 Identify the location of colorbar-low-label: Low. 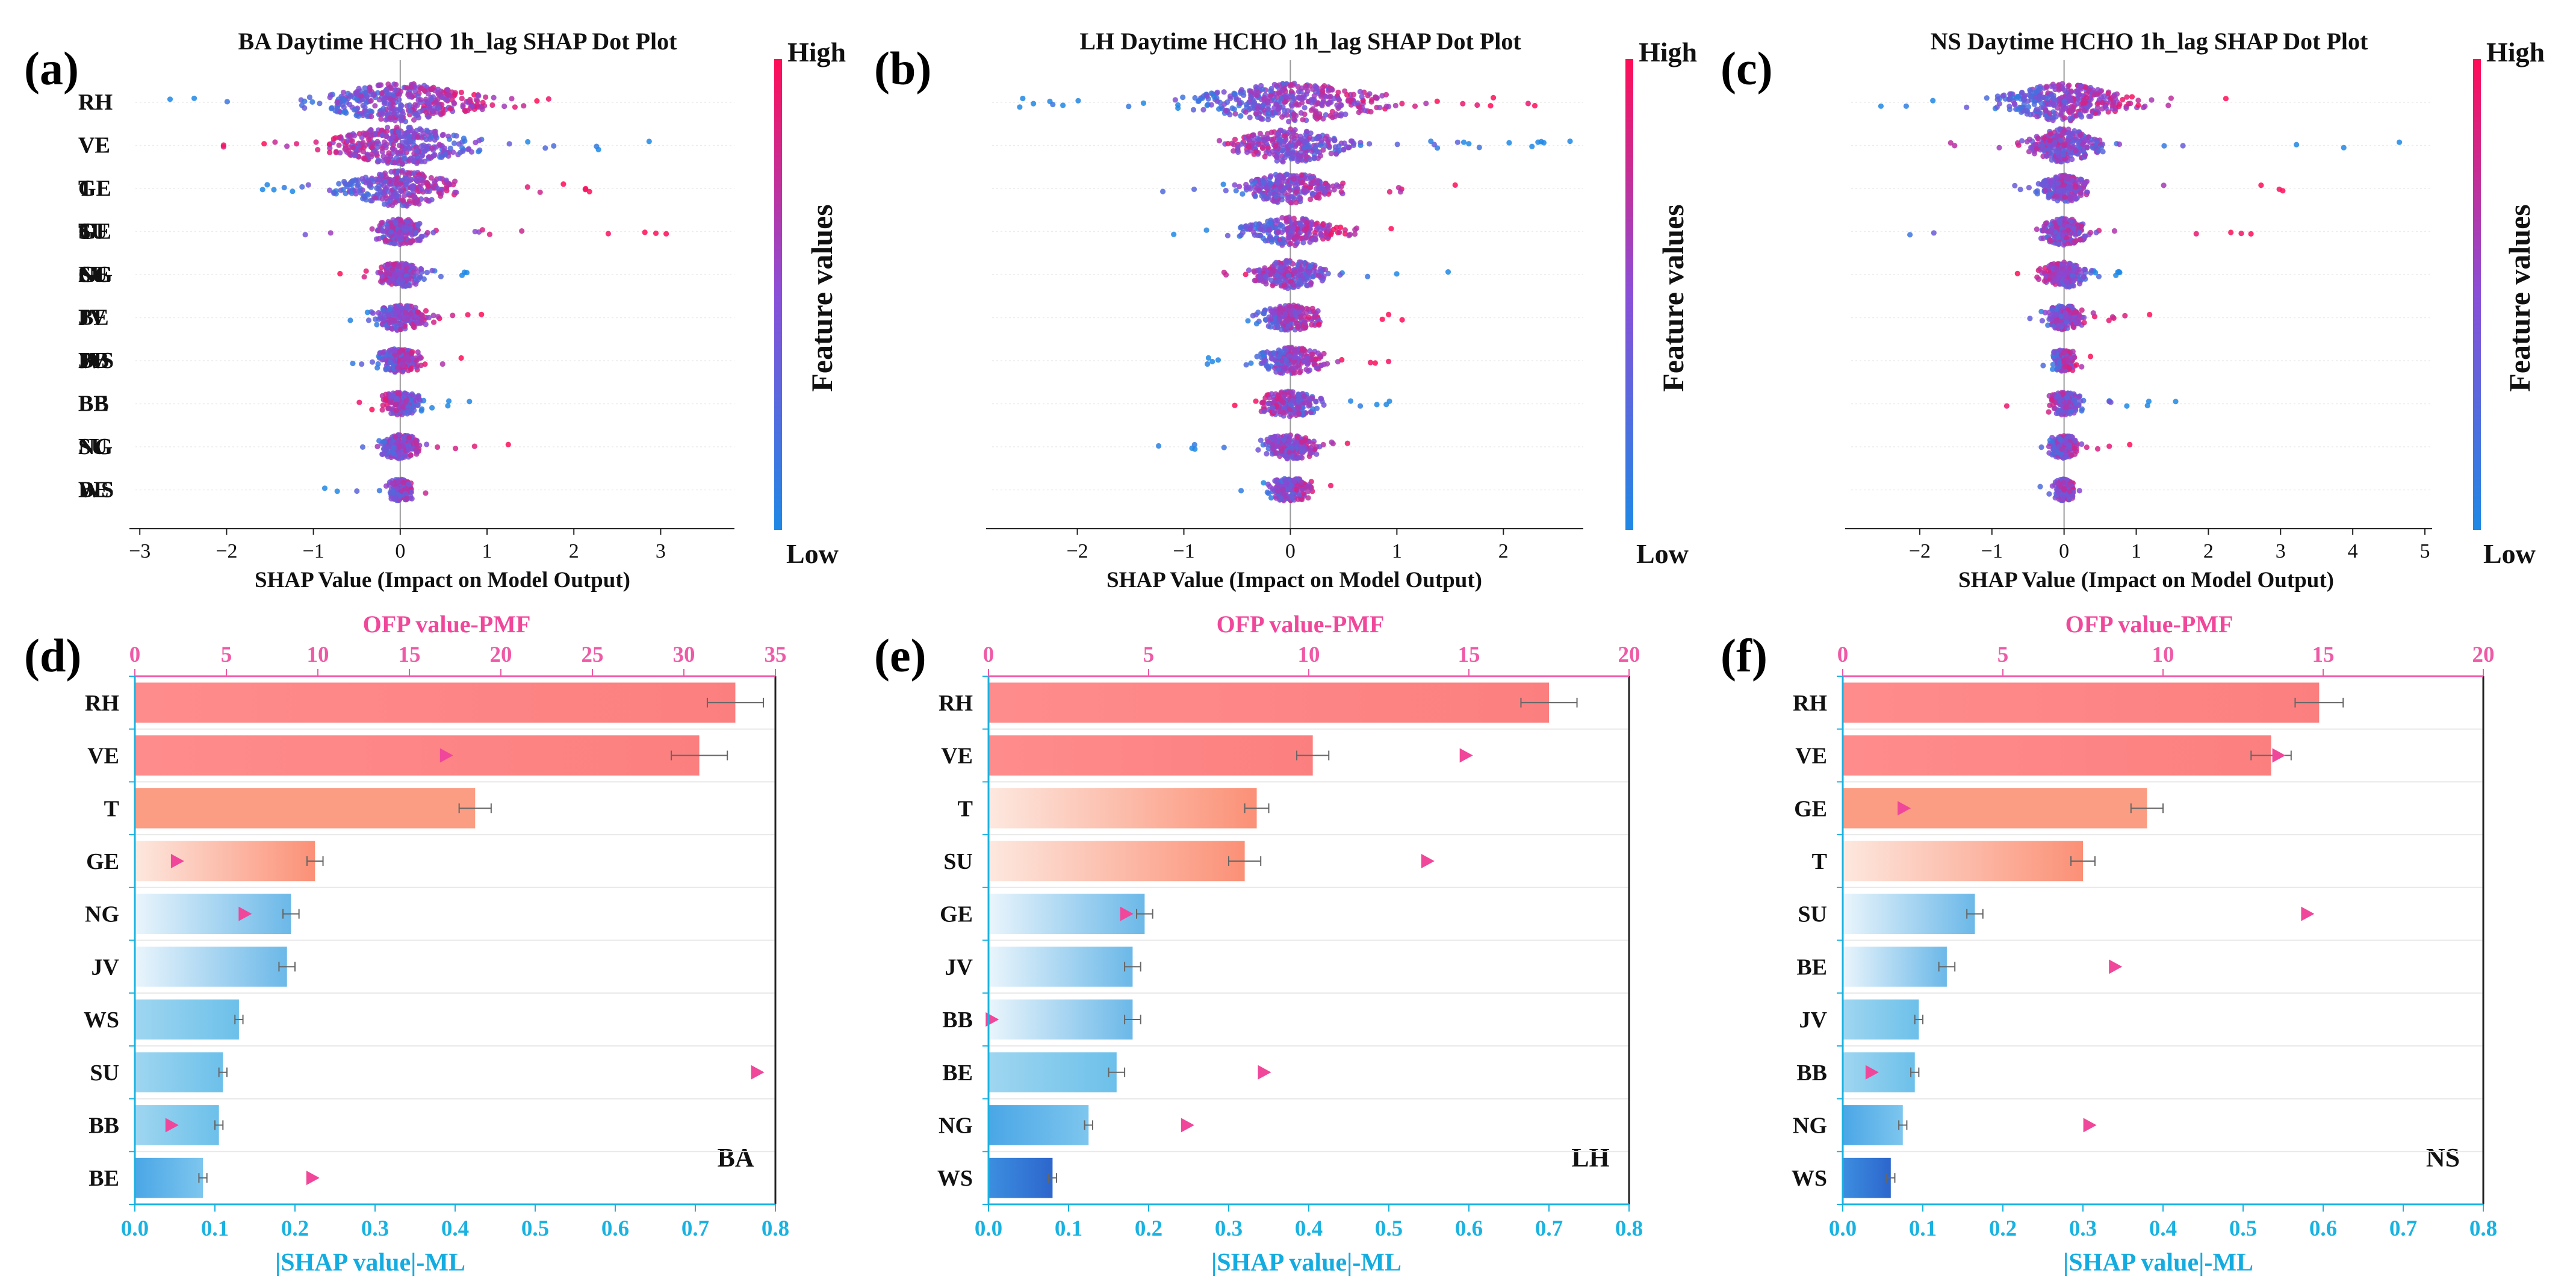
(812, 553).